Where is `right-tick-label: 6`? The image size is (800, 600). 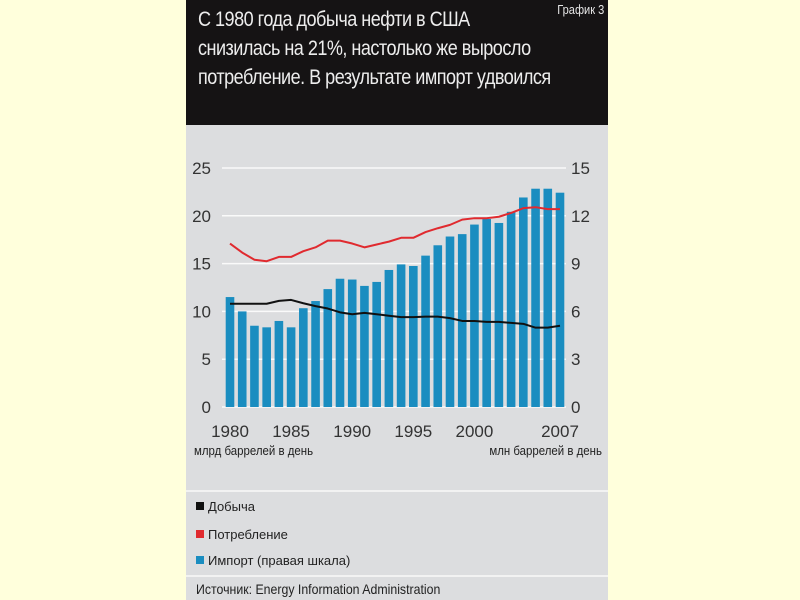 right-tick-label: 6 is located at coordinates (575, 311).